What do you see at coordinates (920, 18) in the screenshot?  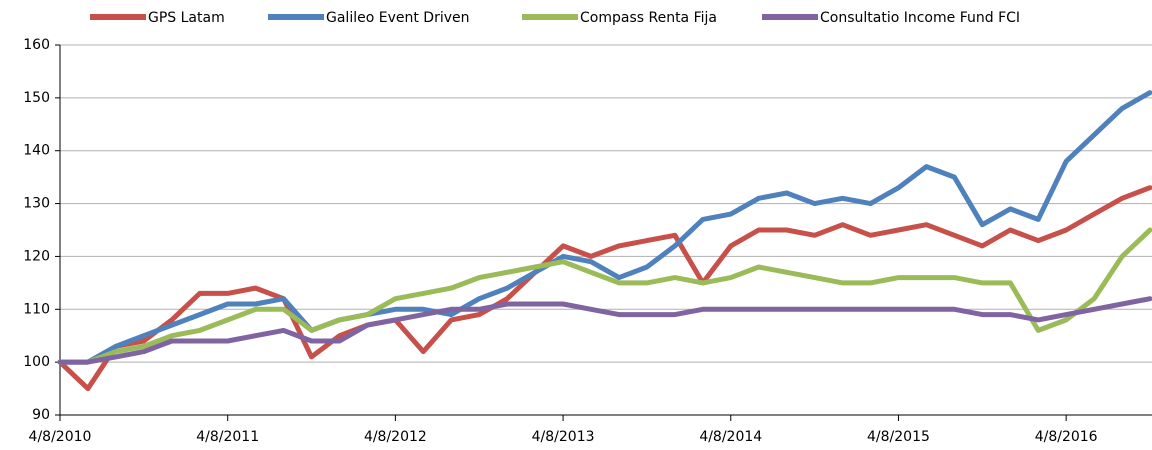 I see `legend-label: Consultatio Income Fund FCI` at bounding box center [920, 18].